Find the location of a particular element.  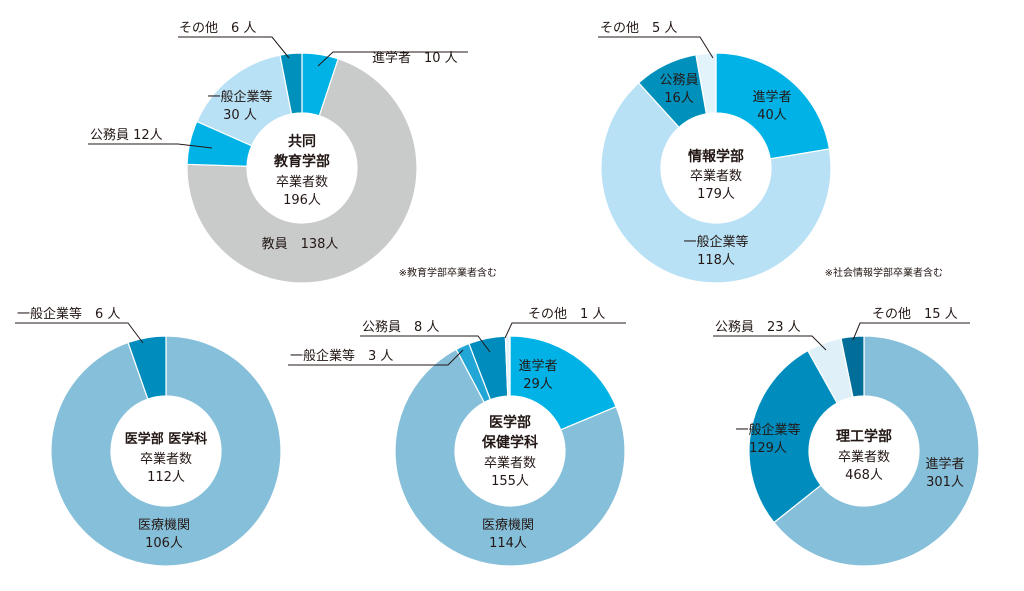

center-total: 155人 is located at coordinates (510, 481).